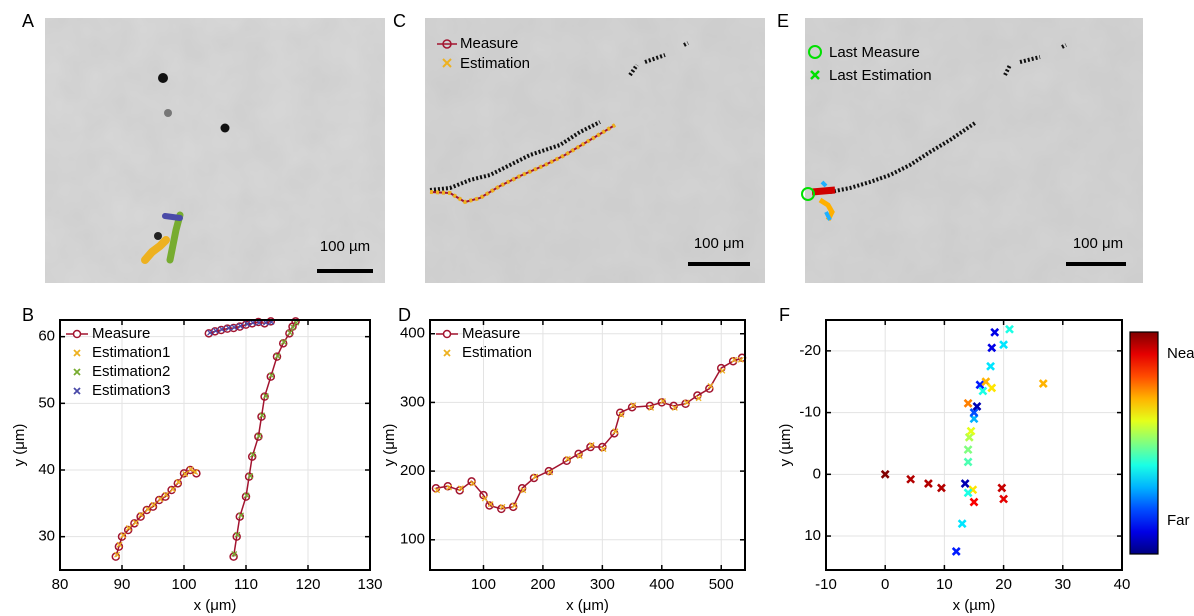 This screenshot has width=1194, height=616. I want to click on legend-label: Estimation2, so click(131, 371).